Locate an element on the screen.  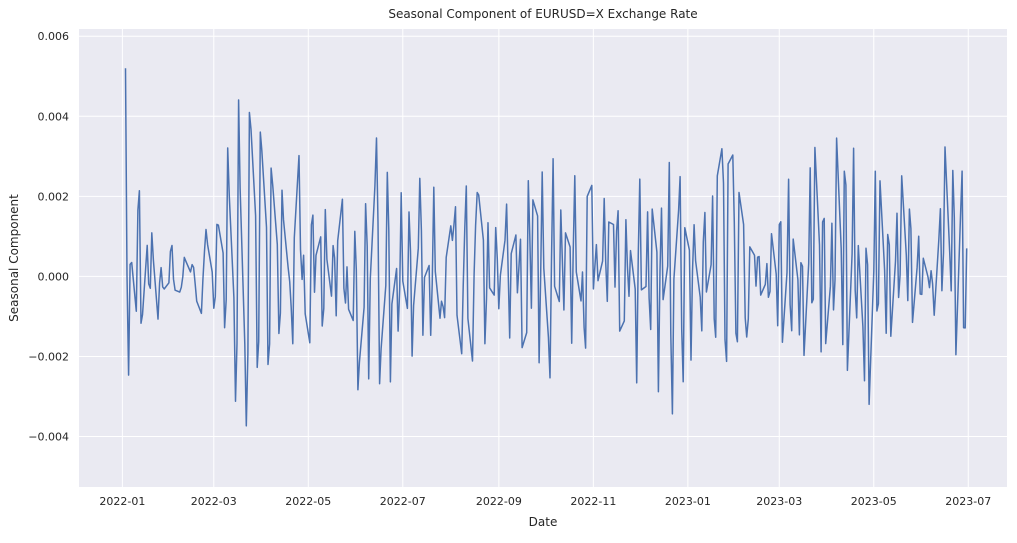
x-tick-label: 2022-11 is located at coordinates (593, 501).